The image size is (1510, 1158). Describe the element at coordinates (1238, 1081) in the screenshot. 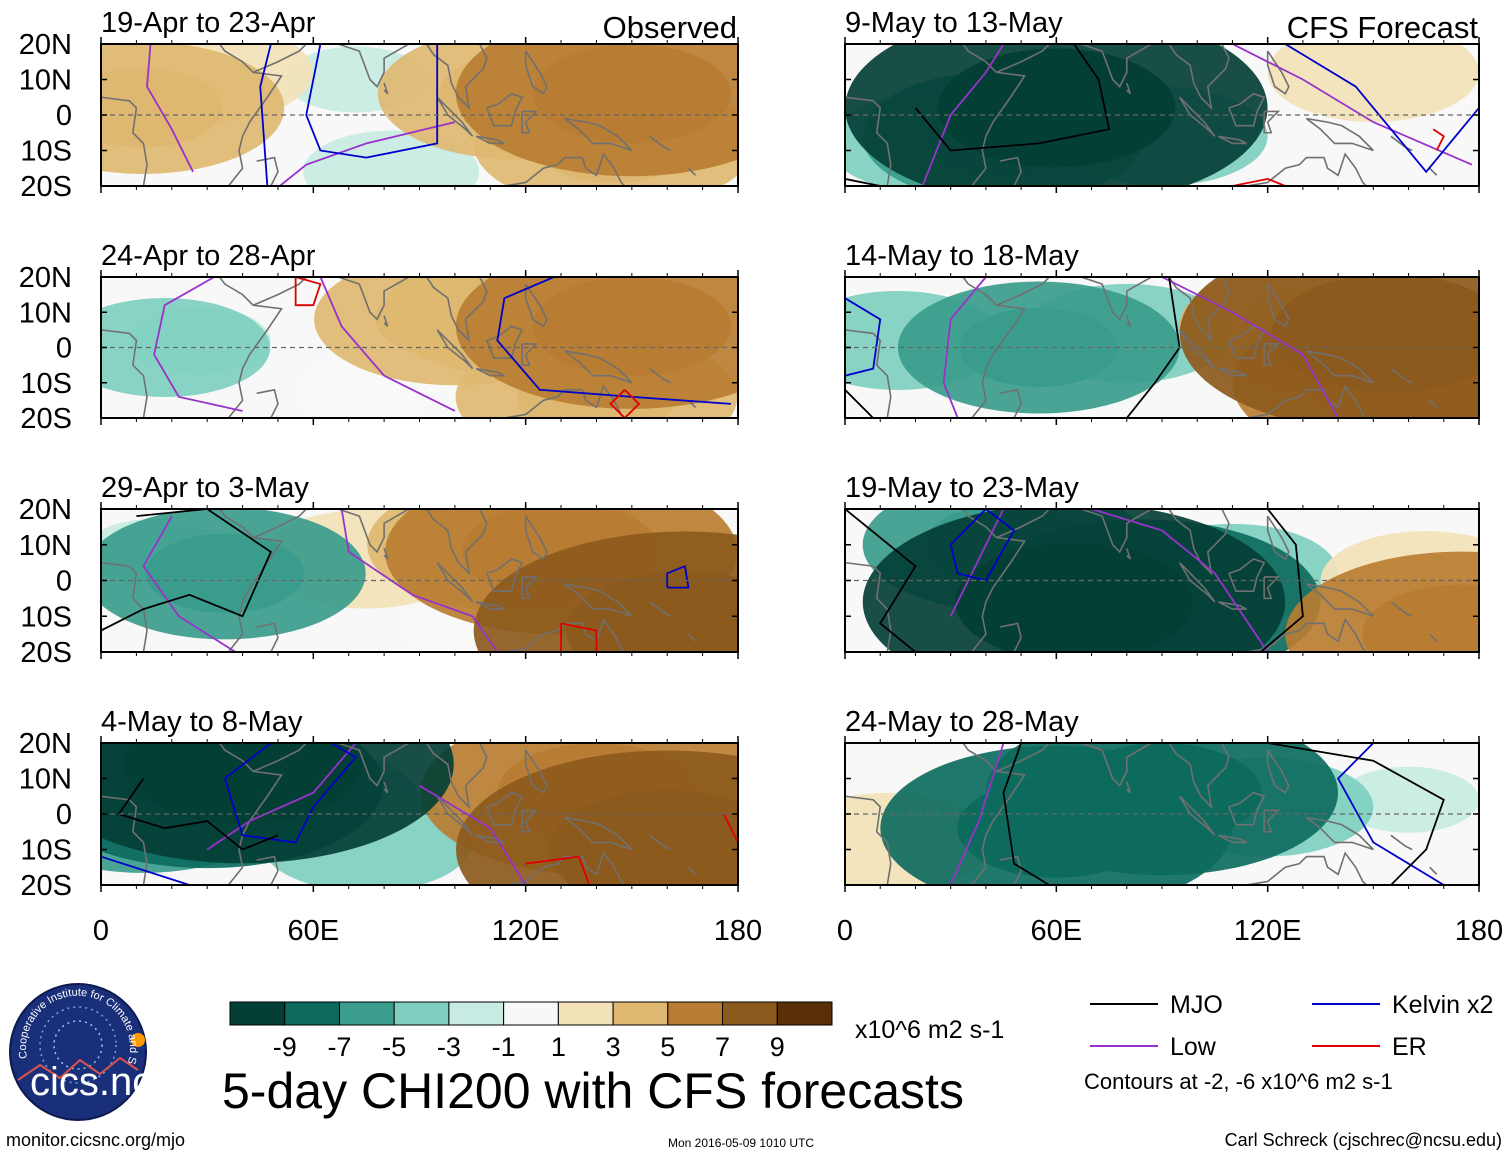

I see `contours-note: Contours at -2, -6 x10^6 m2 s-1` at that location.